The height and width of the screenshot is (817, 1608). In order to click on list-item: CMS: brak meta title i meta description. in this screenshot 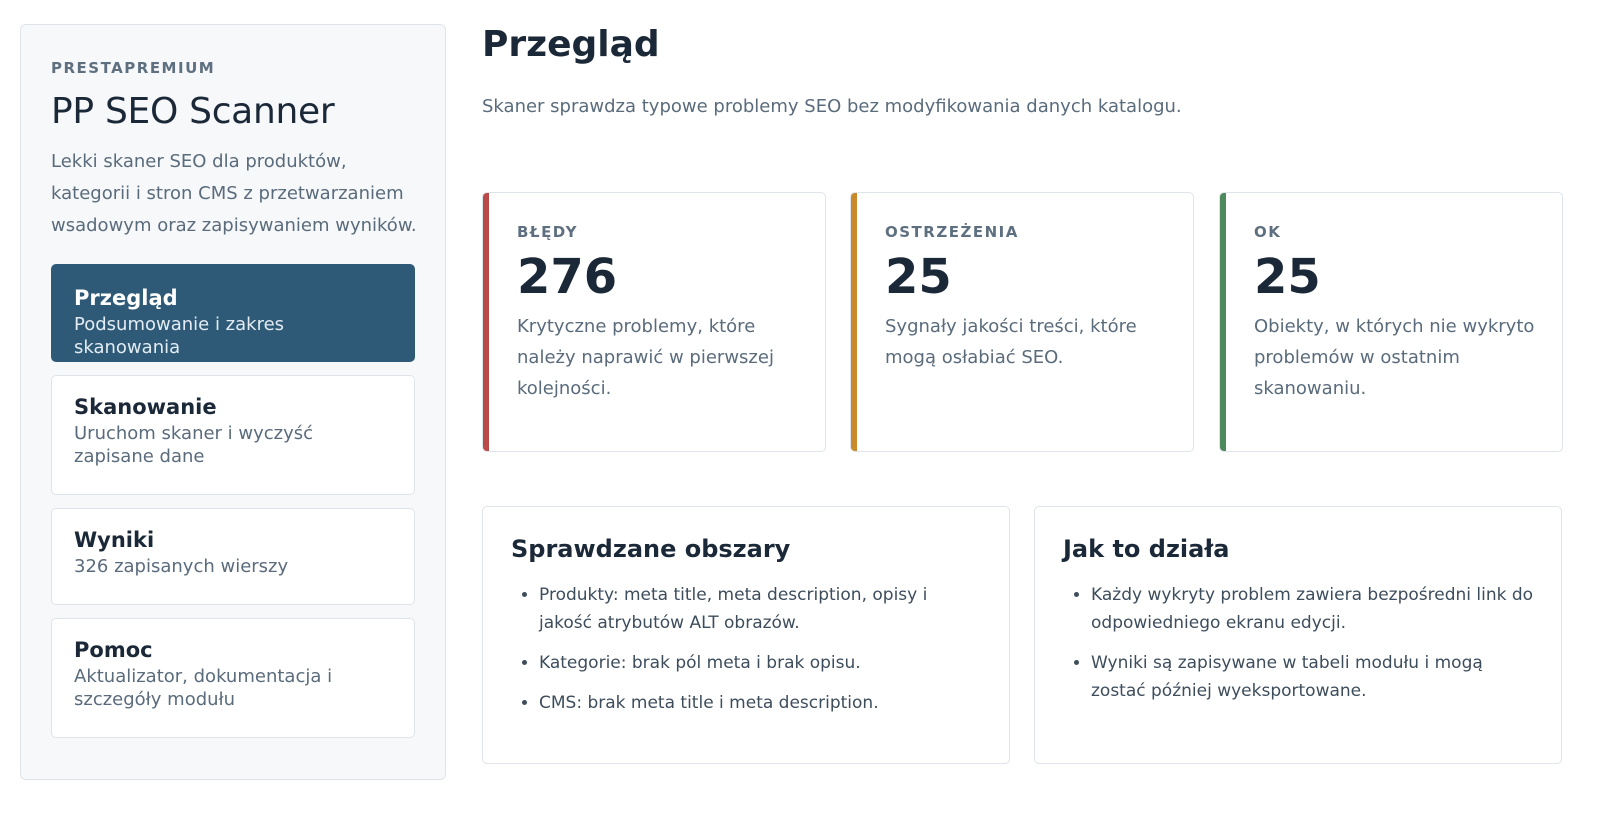, I will do `click(761, 703)`.